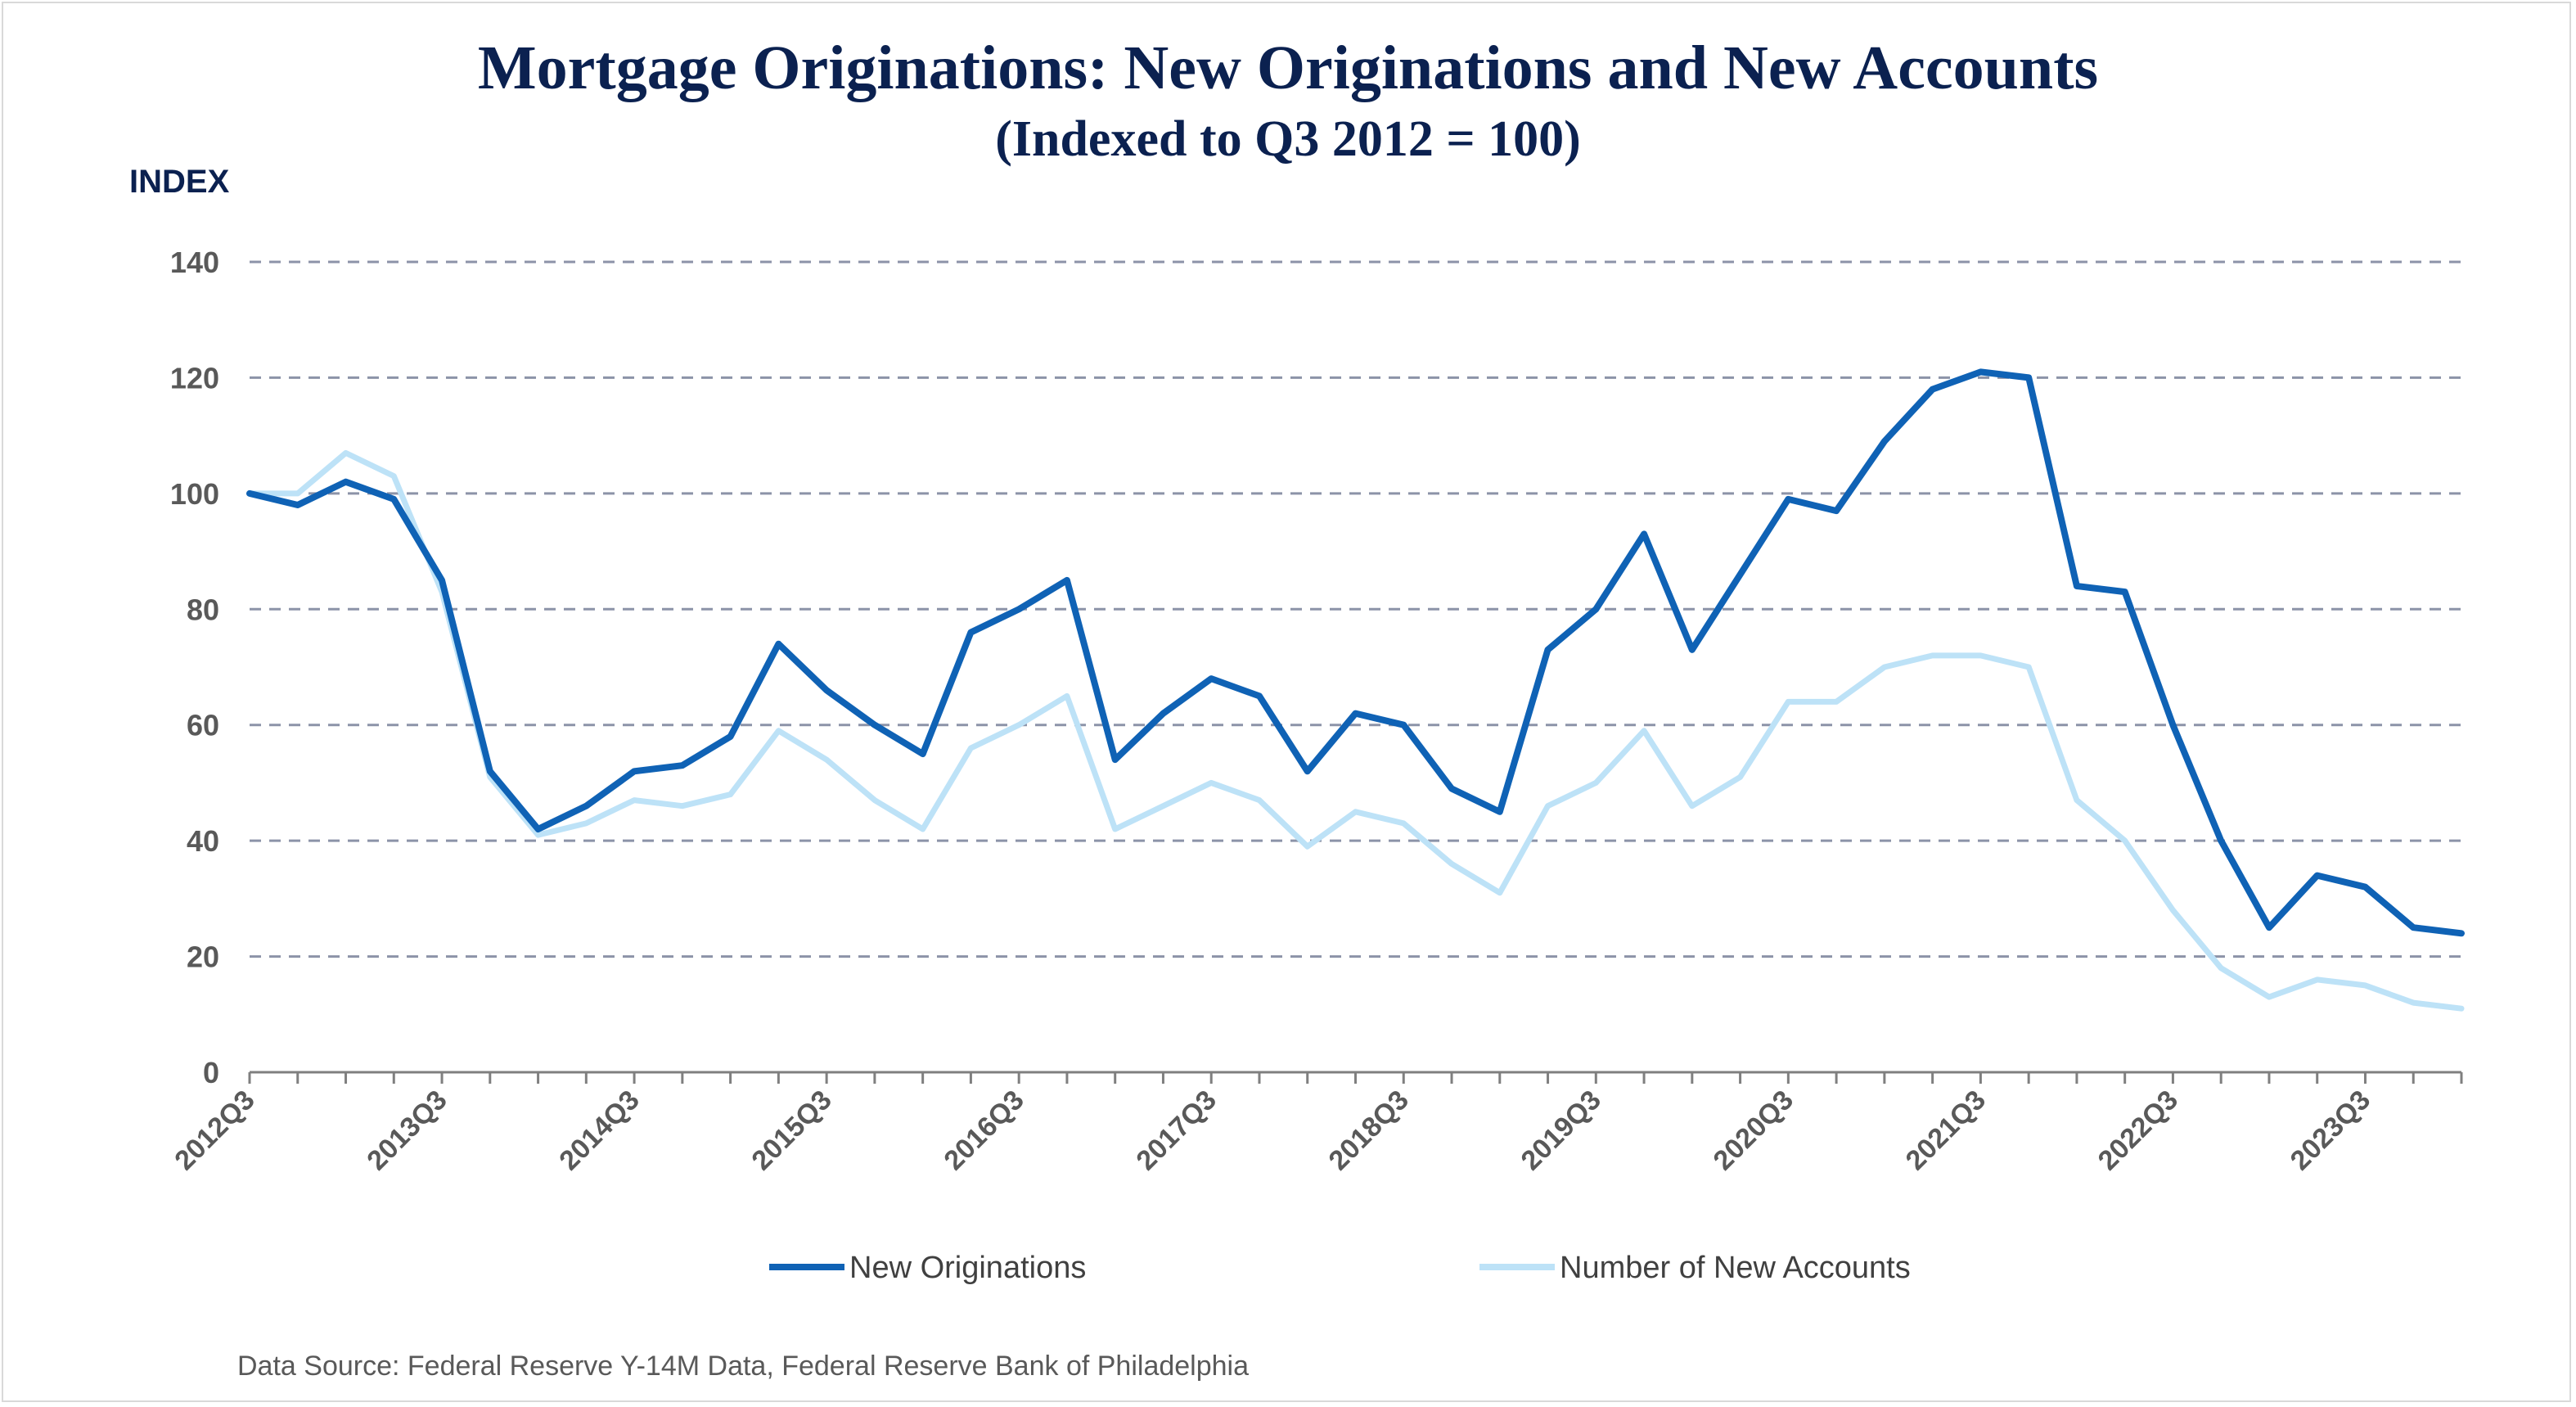  What do you see at coordinates (1561, 1130) in the screenshot?
I see `x-tick-label: 2019Q3` at bounding box center [1561, 1130].